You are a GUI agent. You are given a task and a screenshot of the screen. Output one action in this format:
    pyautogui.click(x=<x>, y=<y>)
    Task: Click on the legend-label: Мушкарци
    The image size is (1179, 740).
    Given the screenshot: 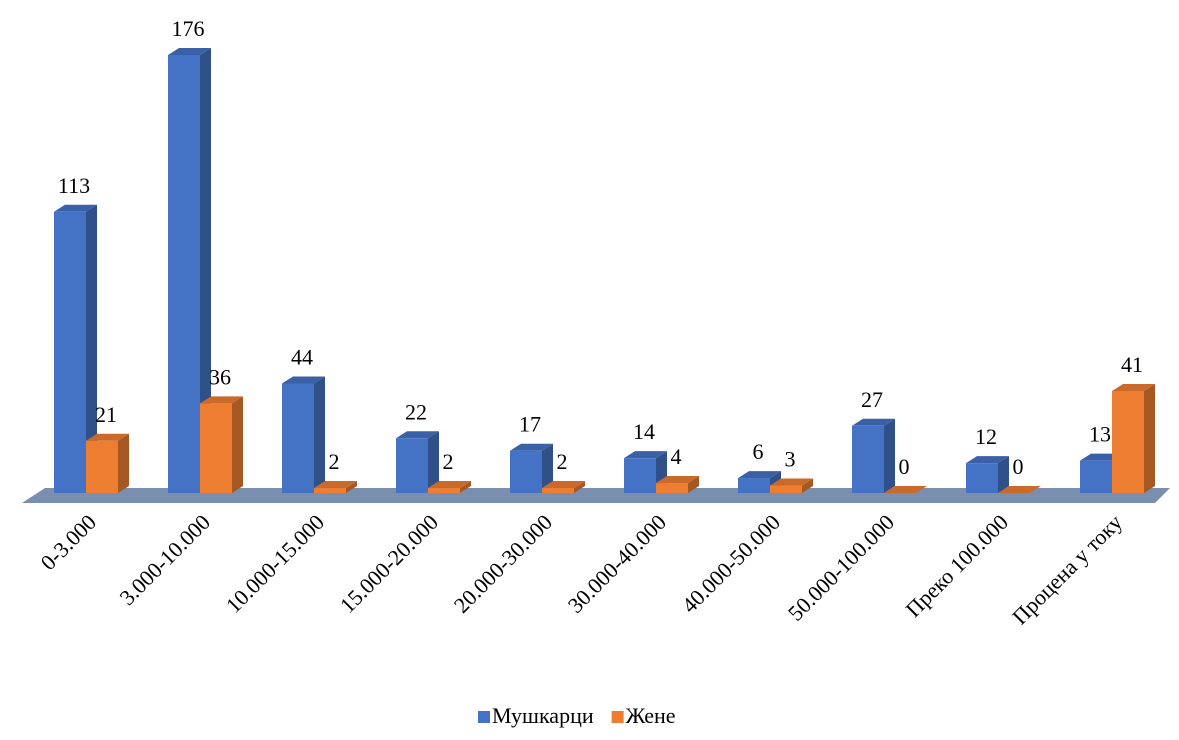 What is the action you would take?
    pyautogui.click(x=543, y=715)
    